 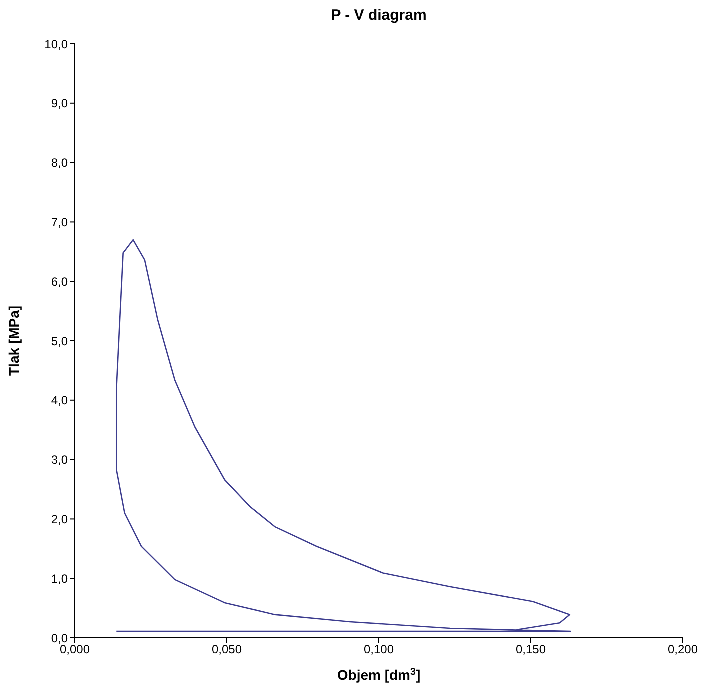 I want to click on y-tick-label: 0,0, so click(x=59, y=638).